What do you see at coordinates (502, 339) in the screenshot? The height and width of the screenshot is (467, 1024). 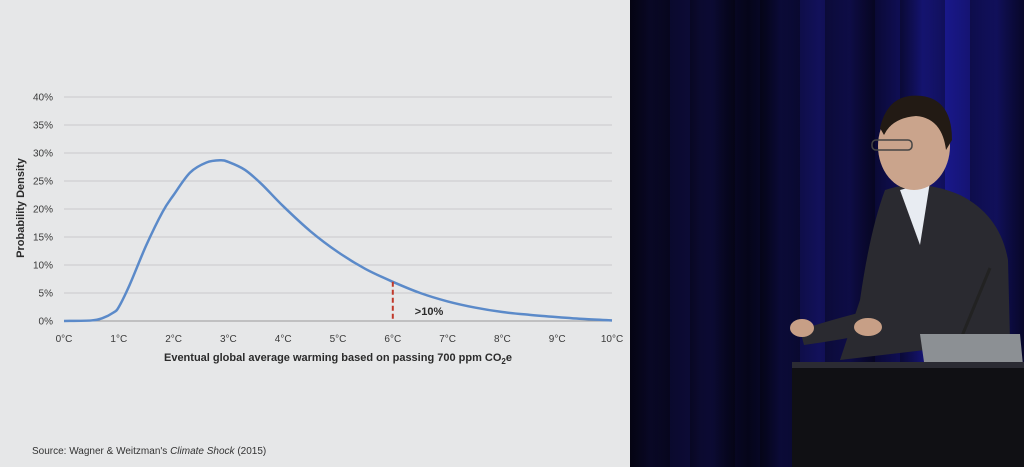 I see `x-tick-label: 8°C` at bounding box center [502, 339].